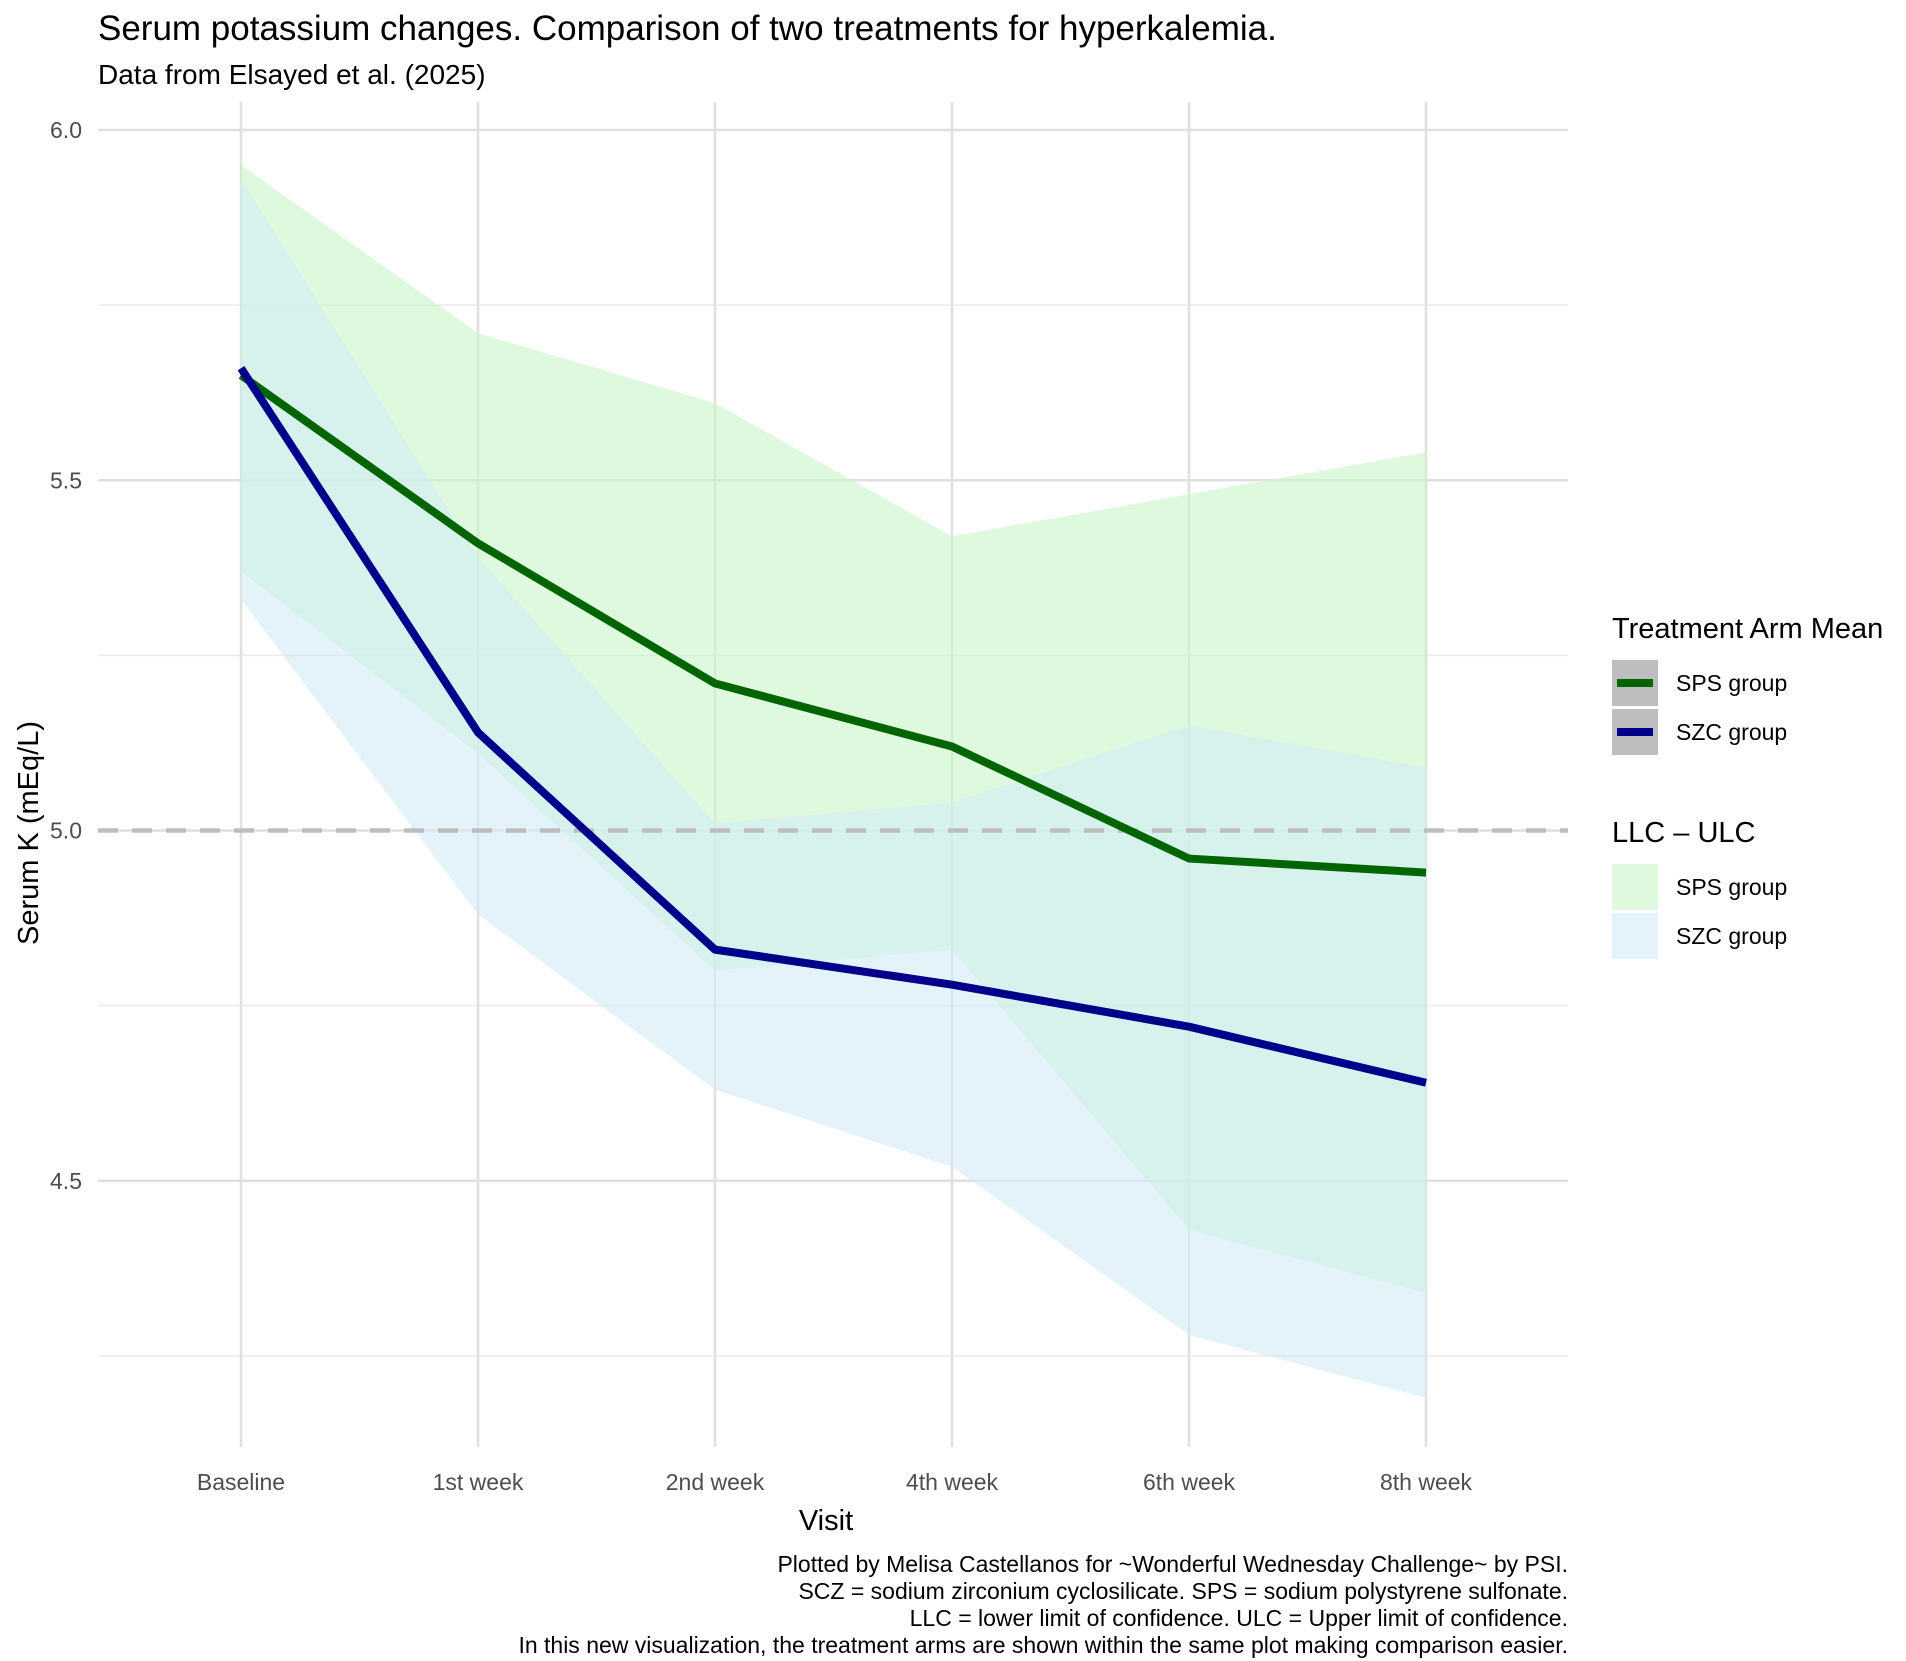  Describe the element at coordinates (1699, 911) in the screenshot. I see `legend-band-keys: SPS group SZC group` at that location.